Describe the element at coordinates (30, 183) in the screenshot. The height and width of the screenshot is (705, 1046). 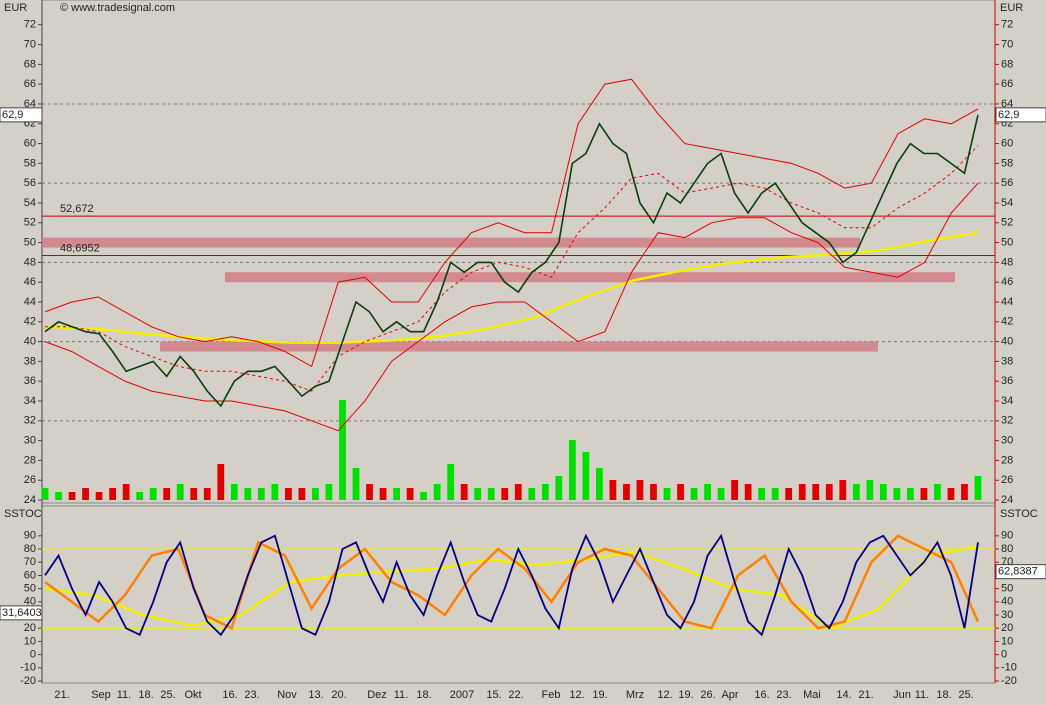
I see `y-tick-label: 56` at that location.